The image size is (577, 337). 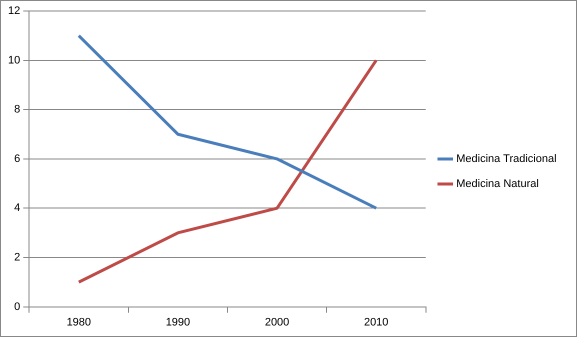 What do you see at coordinates (17, 258) in the screenshot?
I see `y-tick-label: 2` at bounding box center [17, 258].